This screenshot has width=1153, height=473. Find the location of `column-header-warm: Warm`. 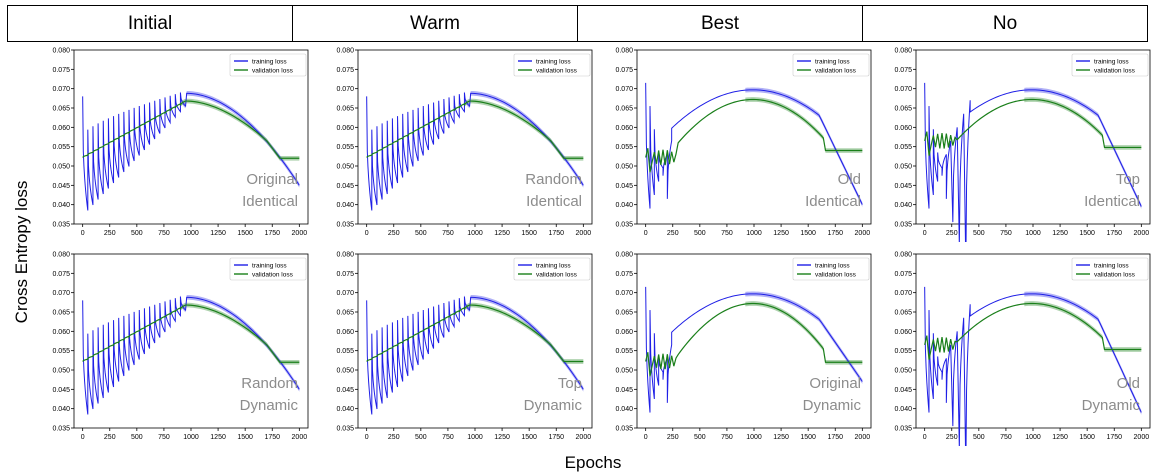

column-header-warm: Warm is located at coordinates (435, 23).